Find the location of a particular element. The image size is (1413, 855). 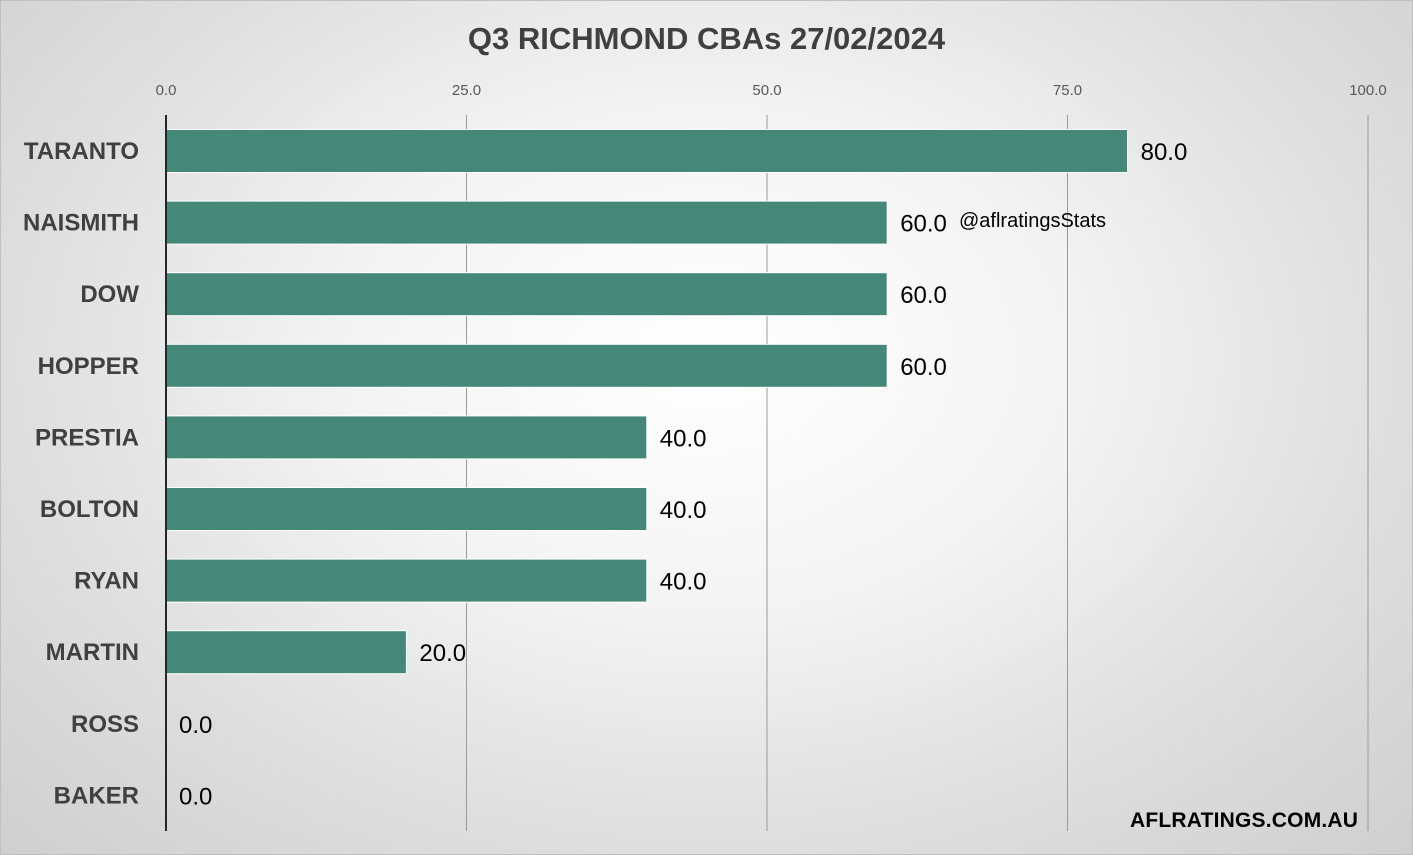

x-tick-label: 50.0 is located at coordinates (766, 90).